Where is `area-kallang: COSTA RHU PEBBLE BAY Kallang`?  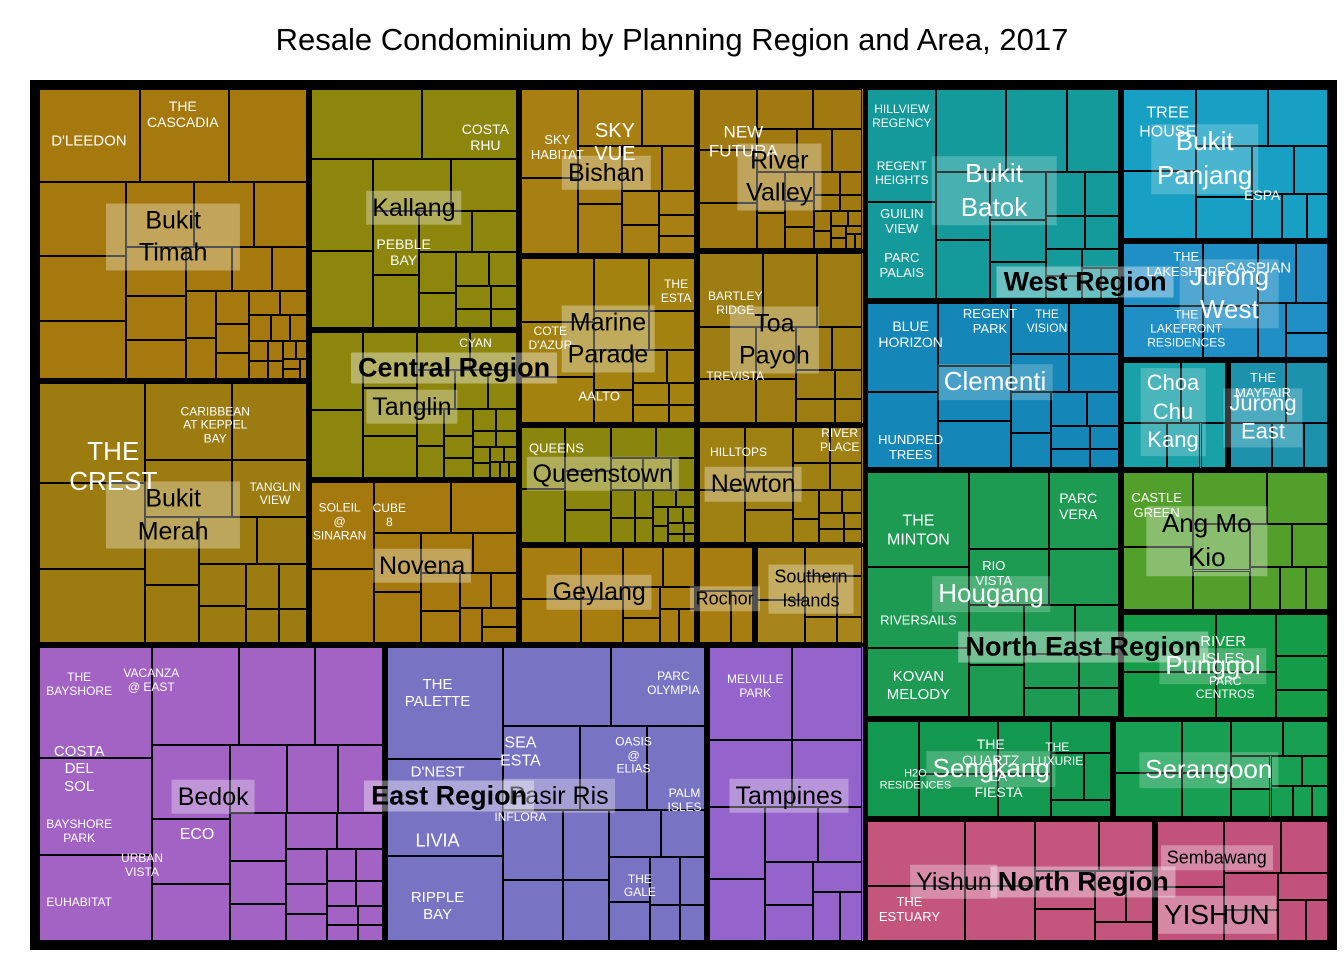
area-kallang: COSTA RHU PEBBLE BAY Kallang is located at coordinates (414, 209).